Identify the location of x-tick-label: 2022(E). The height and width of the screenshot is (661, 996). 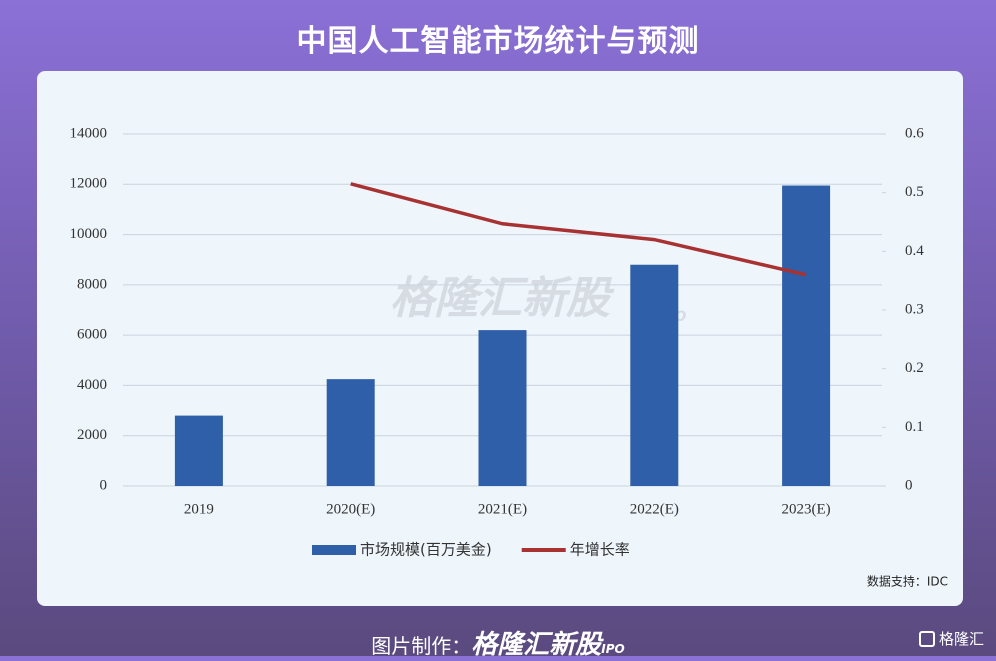
(654, 509).